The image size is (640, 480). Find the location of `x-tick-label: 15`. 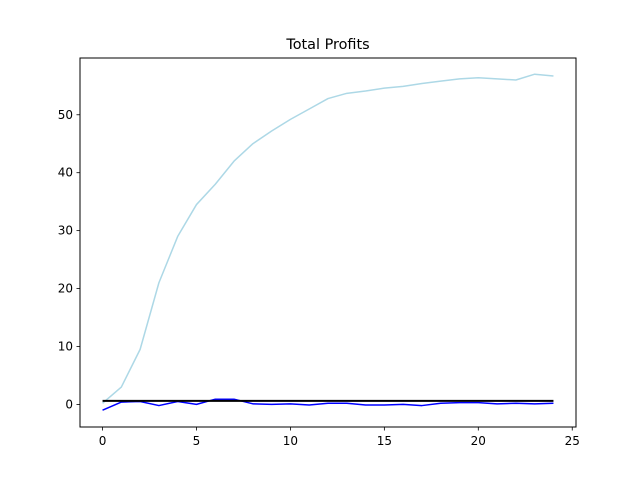

x-tick-label: 15 is located at coordinates (384, 441).